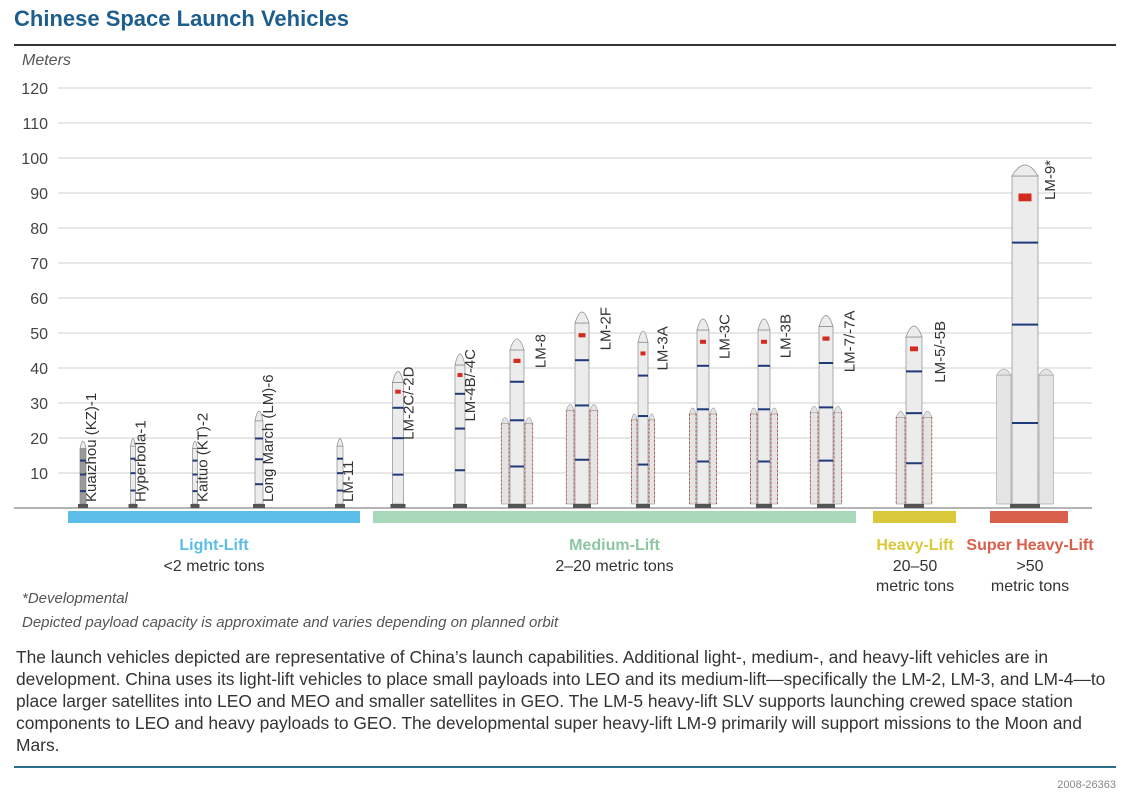 Image resolution: width=1126 pixels, height=800 pixels. What do you see at coordinates (663, 348) in the screenshot?
I see `vehicle-label: LM-3A` at bounding box center [663, 348].